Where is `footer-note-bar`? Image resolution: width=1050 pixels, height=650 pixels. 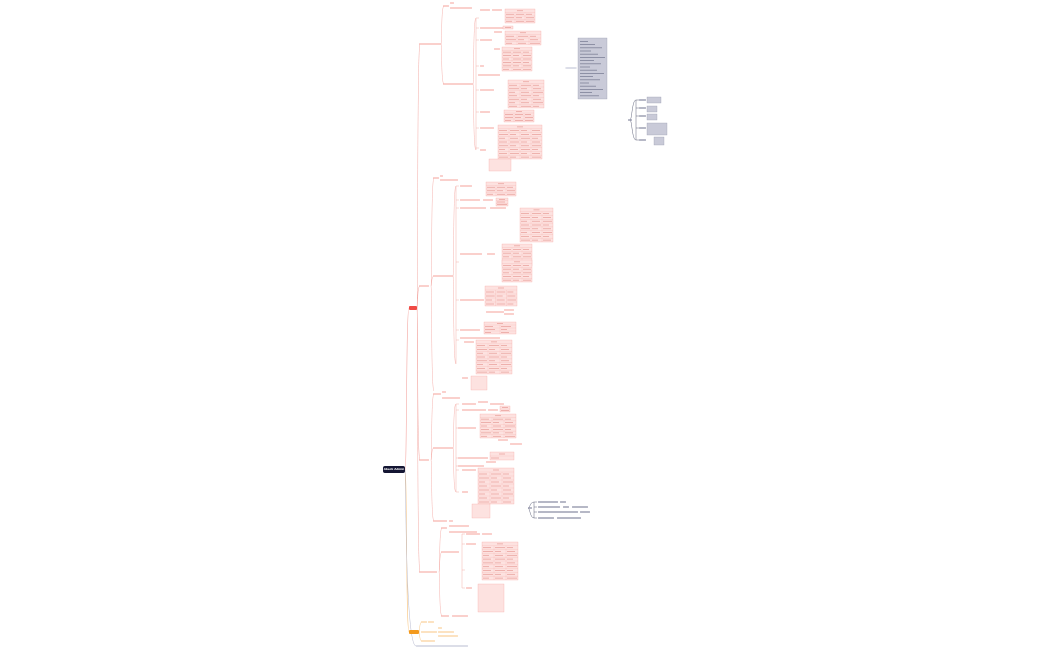
footer-note-bar is located at coordinates (442, 646).